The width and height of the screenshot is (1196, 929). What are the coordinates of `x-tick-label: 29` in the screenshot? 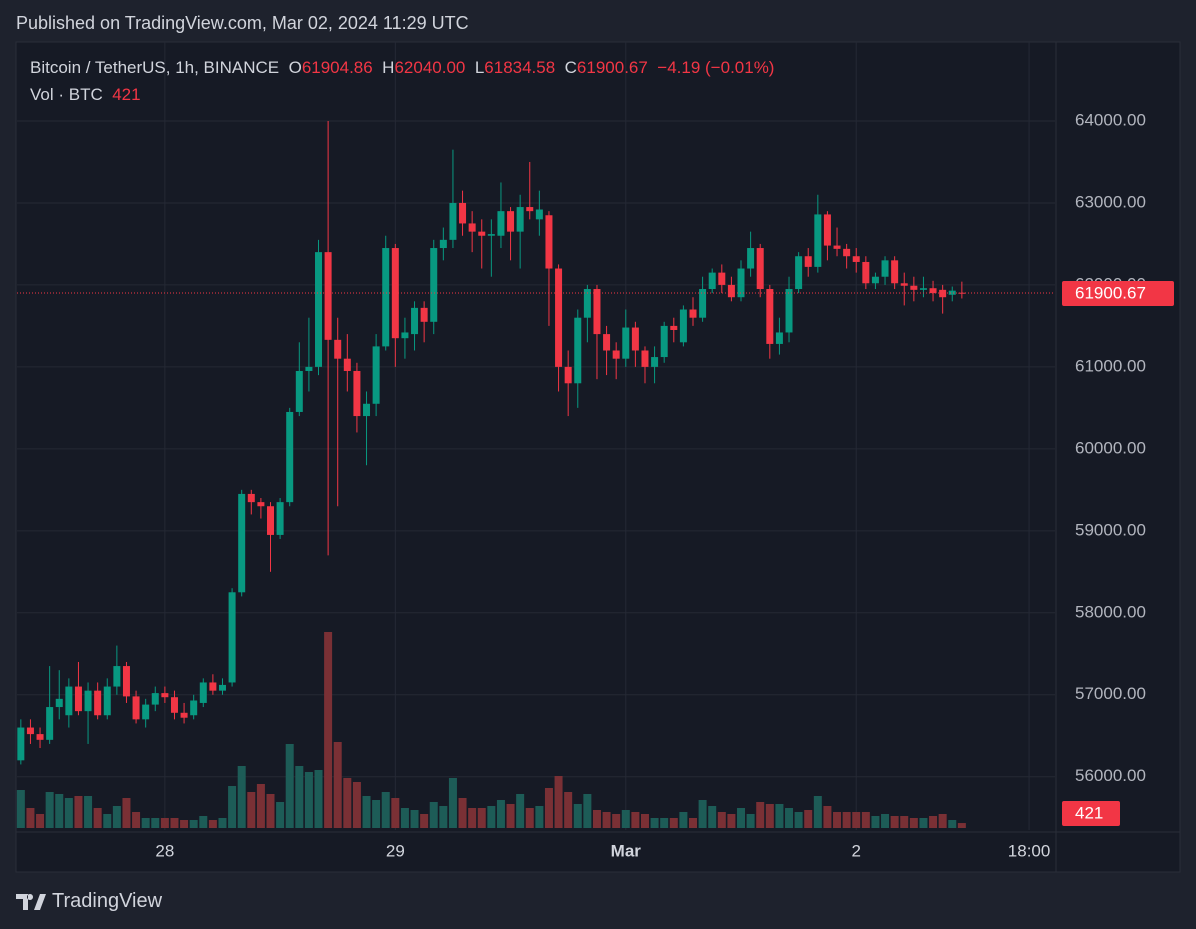 It's located at (395, 850).